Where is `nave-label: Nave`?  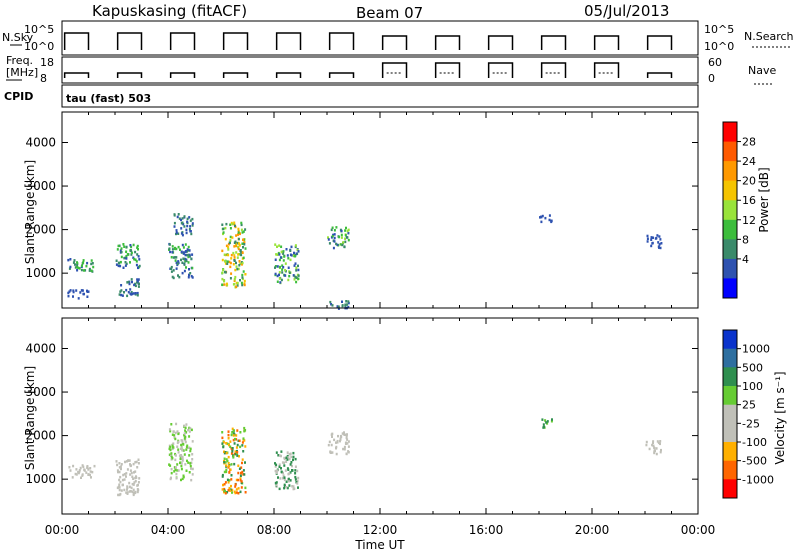 nave-label: Nave is located at coordinates (762, 70).